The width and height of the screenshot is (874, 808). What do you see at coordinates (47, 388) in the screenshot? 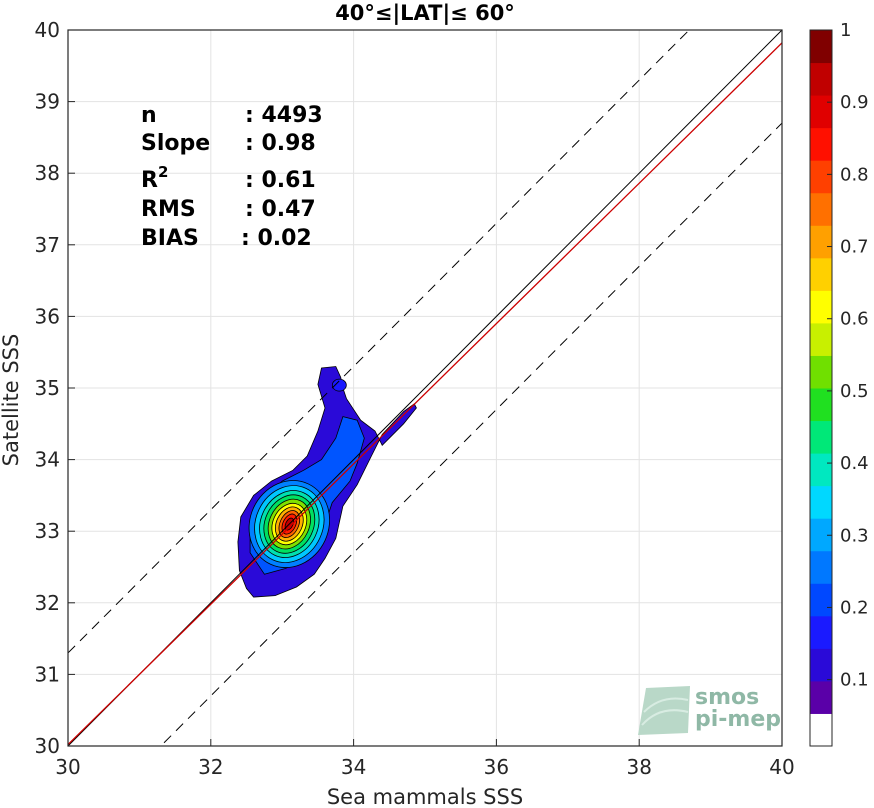
I see `y-tick-label: 35` at bounding box center [47, 388].